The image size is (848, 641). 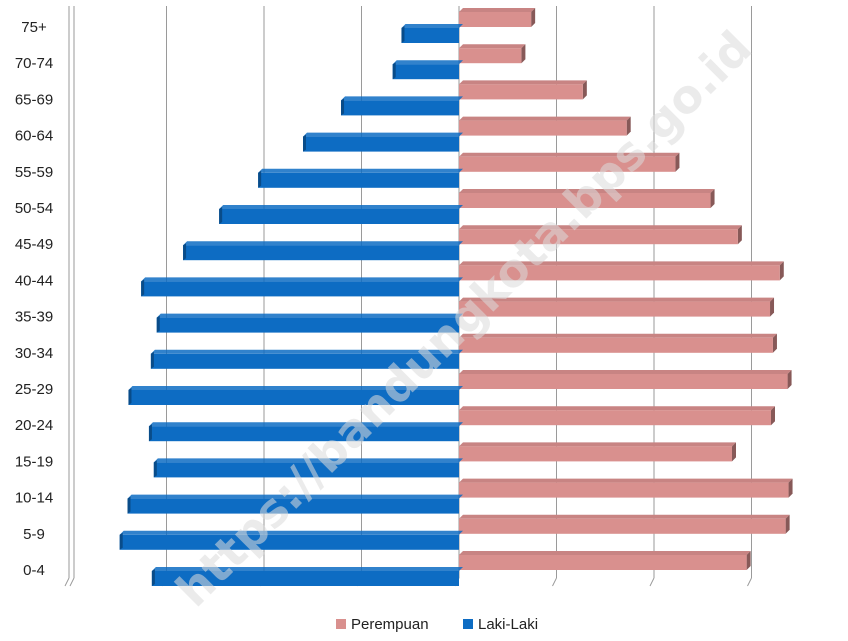 What do you see at coordinates (34, 63) in the screenshot?
I see `tick-label: 70-74` at bounding box center [34, 63].